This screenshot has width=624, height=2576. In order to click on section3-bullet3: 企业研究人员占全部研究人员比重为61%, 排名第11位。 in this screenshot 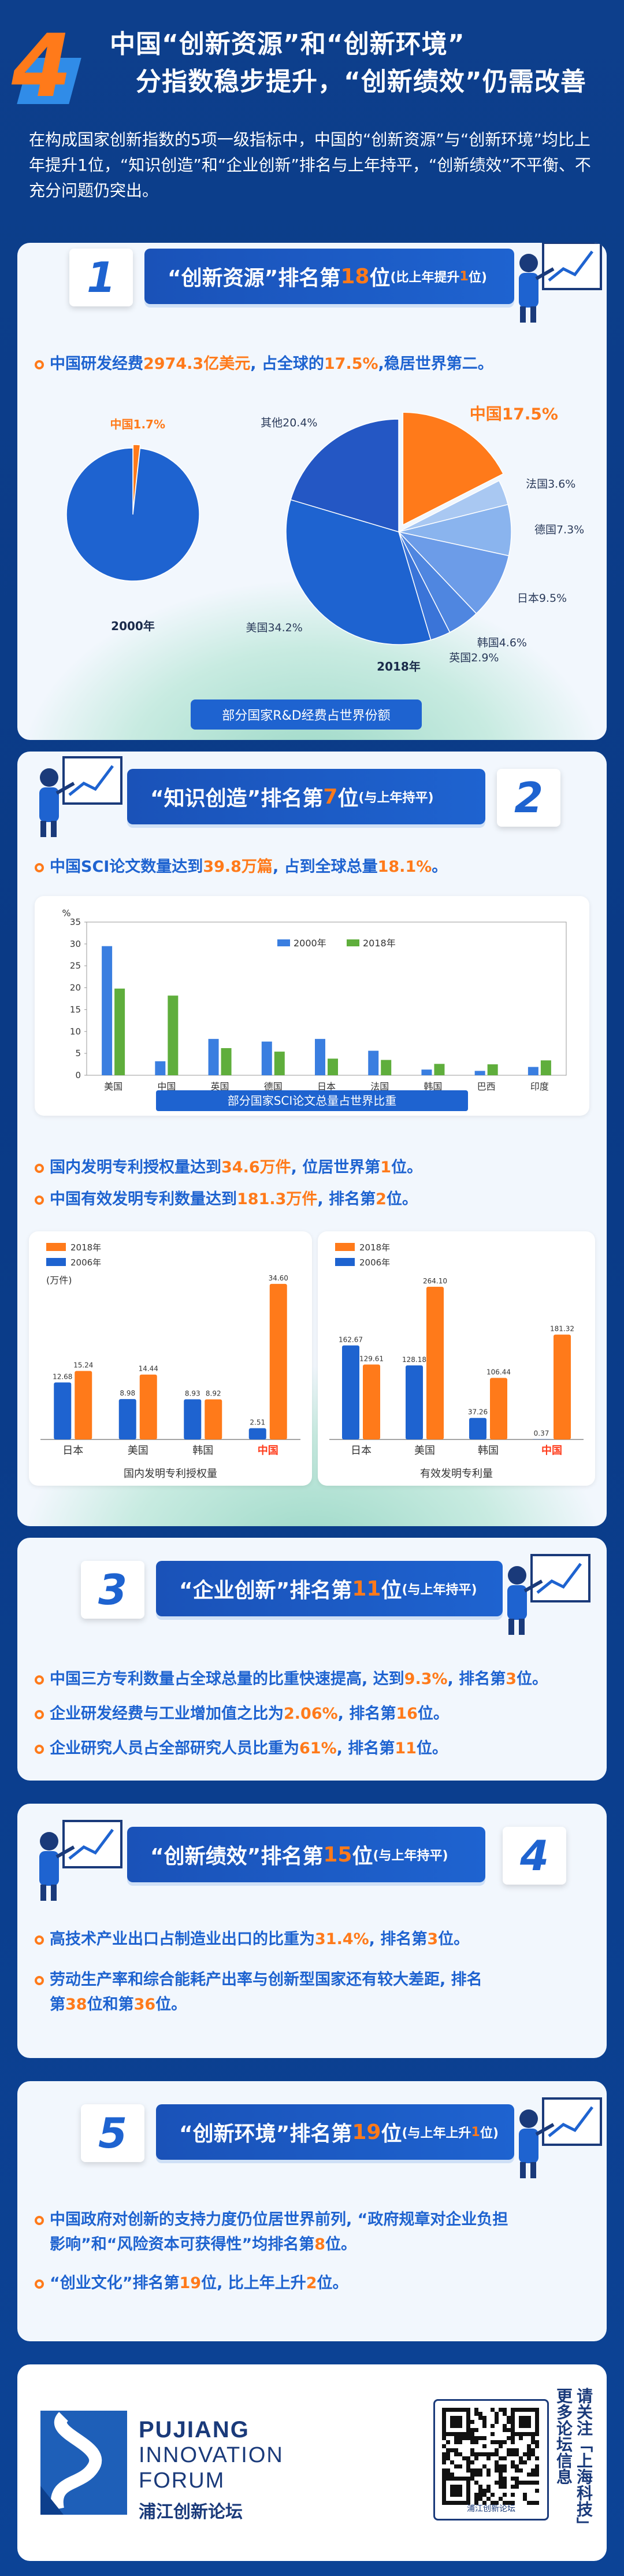, I will do `click(241, 1749)`.